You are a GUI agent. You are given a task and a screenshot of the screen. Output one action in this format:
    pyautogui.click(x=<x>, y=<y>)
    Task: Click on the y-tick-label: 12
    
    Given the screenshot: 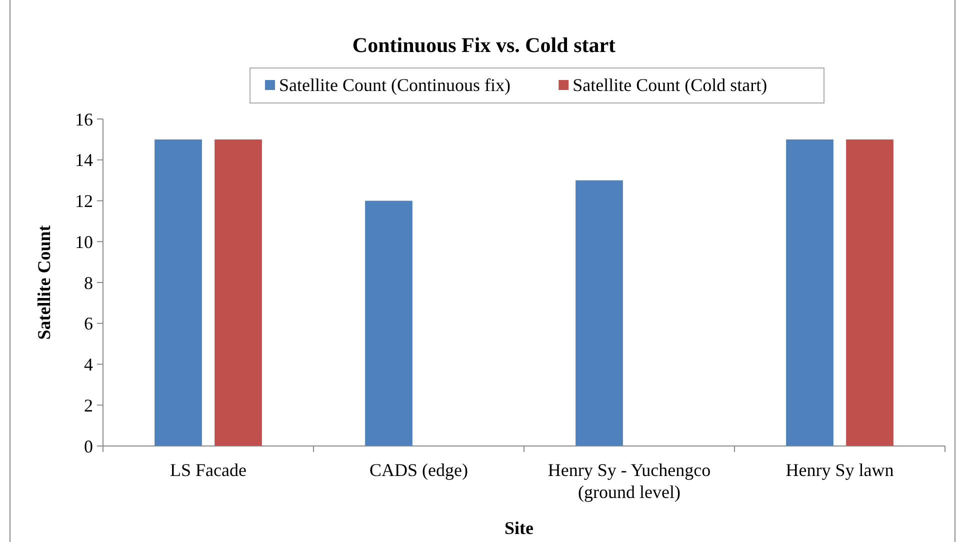 What is the action you would take?
    pyautogui.click(x=84, y=201)
    